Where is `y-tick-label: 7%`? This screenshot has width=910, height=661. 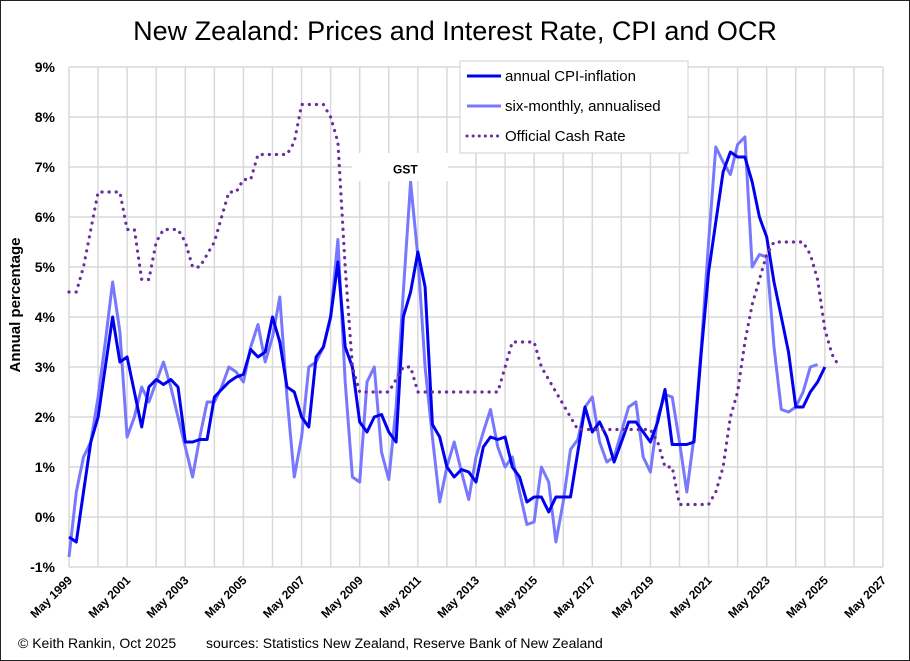 y-tick-label: 7% is located at coordinates (45, 167).